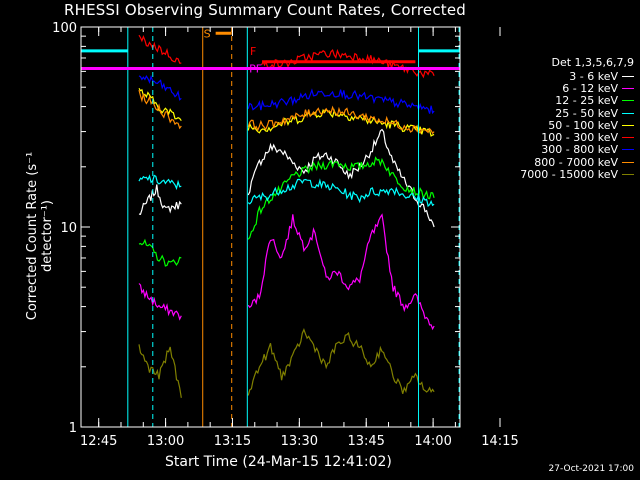 This screenshot has height=480, width=640. I want to click on x-tick-label: 13:30, so click(299, 441).